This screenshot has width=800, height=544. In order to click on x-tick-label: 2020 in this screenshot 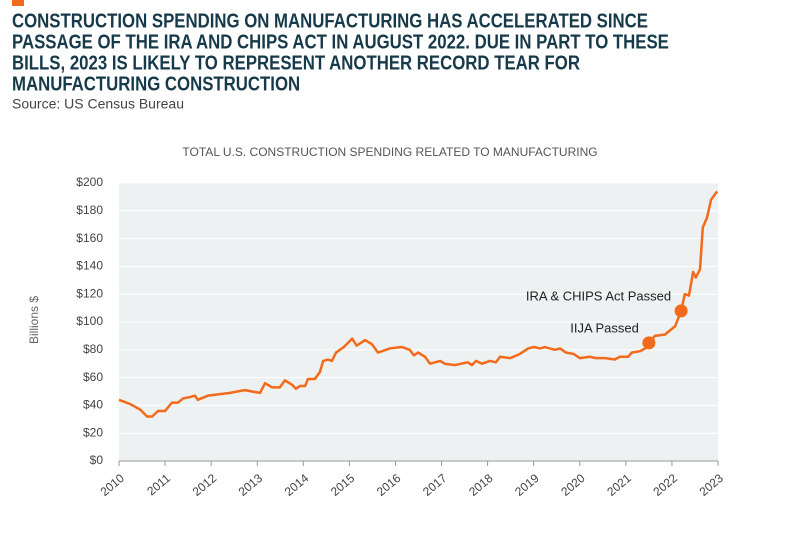, I will do `click(573, 485)`.